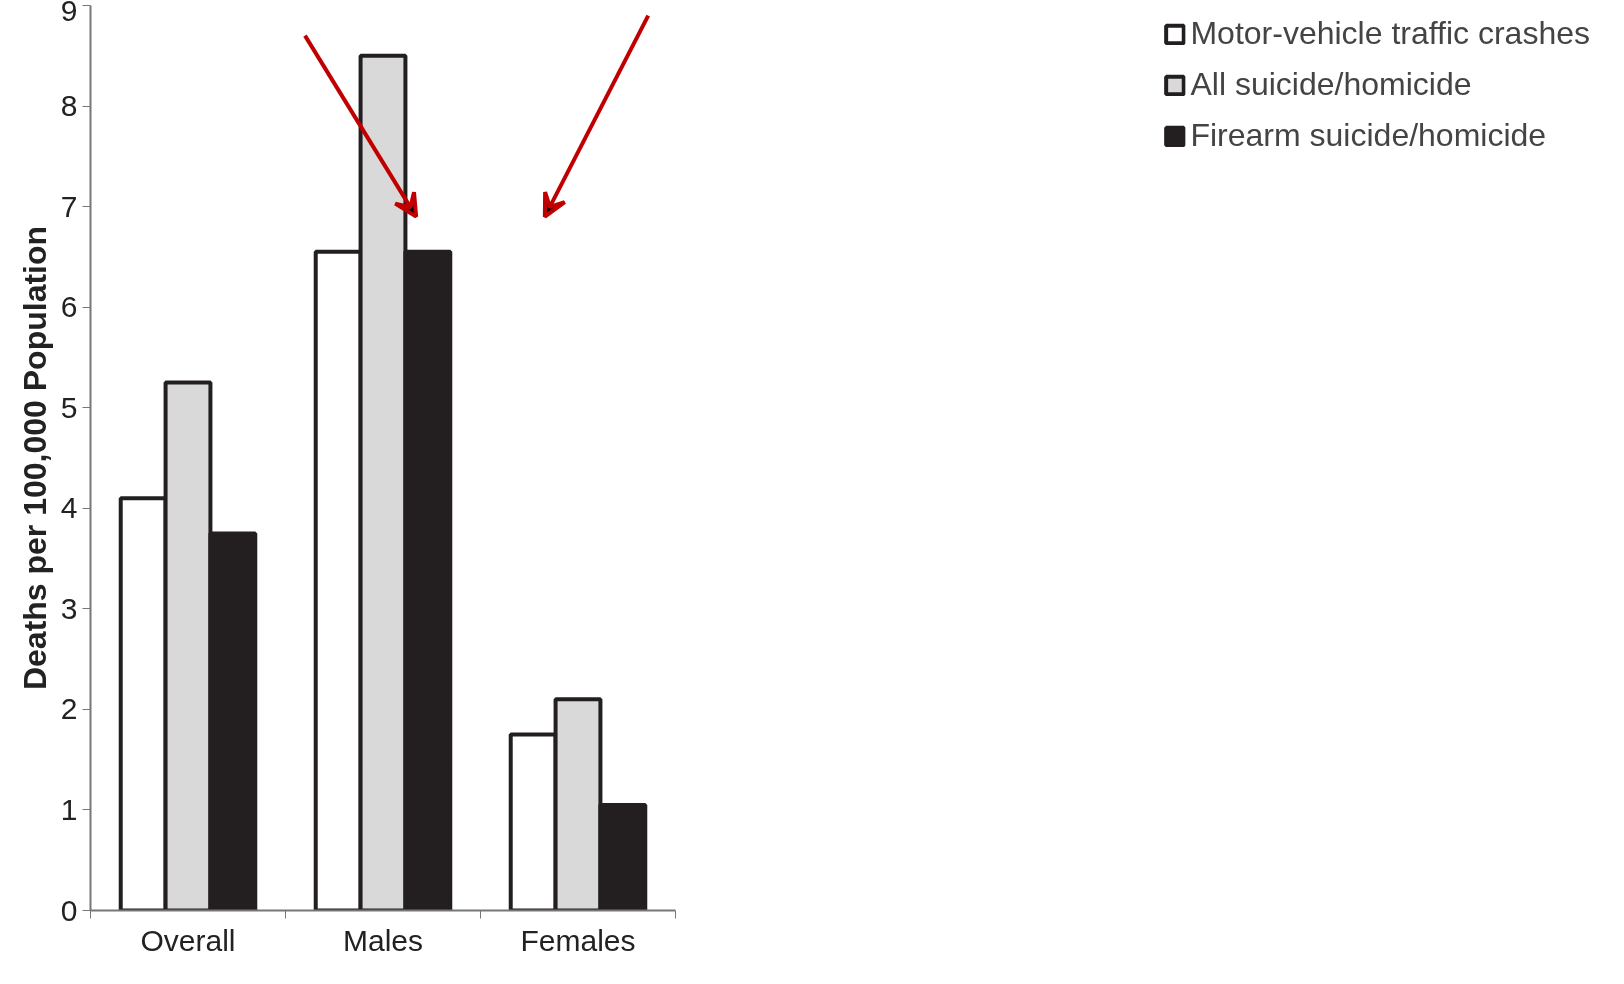 Image resolution: width=1624 pixels, height=984 pixels. Describe the element at coordinates (69, 508) in the screenshot. I see `y-tick-label: 4` at that location.